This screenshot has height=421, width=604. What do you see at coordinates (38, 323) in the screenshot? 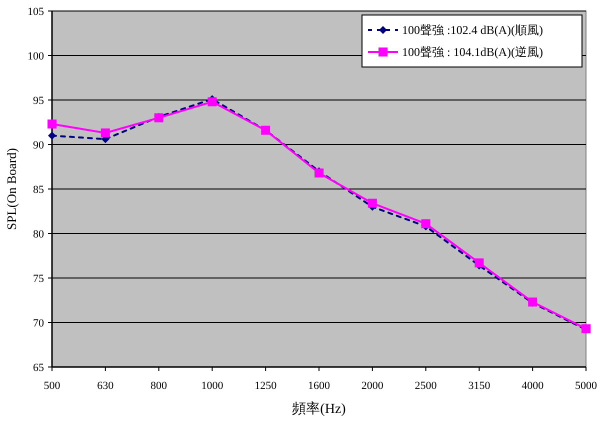
I see `y-tick-label: 70` at bounding box center [38, 323].